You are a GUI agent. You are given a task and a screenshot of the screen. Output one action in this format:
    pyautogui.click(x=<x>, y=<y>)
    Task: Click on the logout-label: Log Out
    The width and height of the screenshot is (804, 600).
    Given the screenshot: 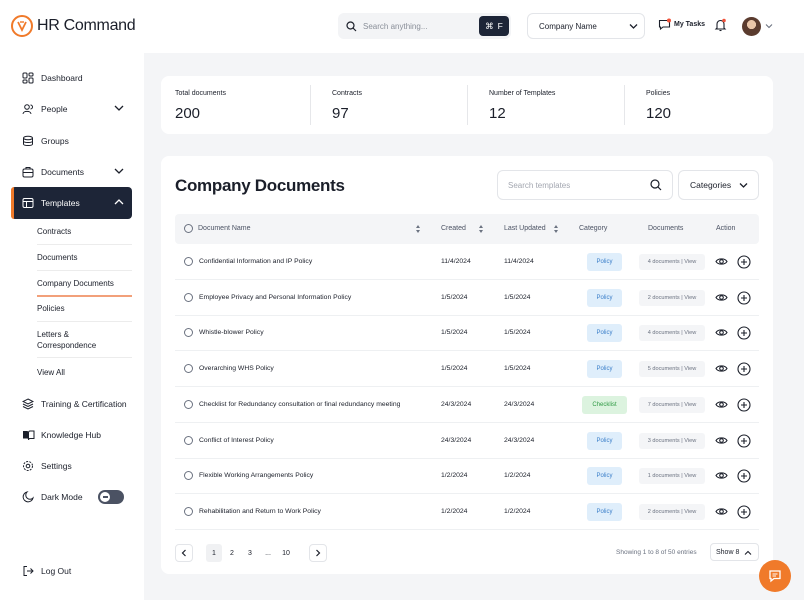 What is the action you would take?
    pyautogui.click(x=56, y=571)
    